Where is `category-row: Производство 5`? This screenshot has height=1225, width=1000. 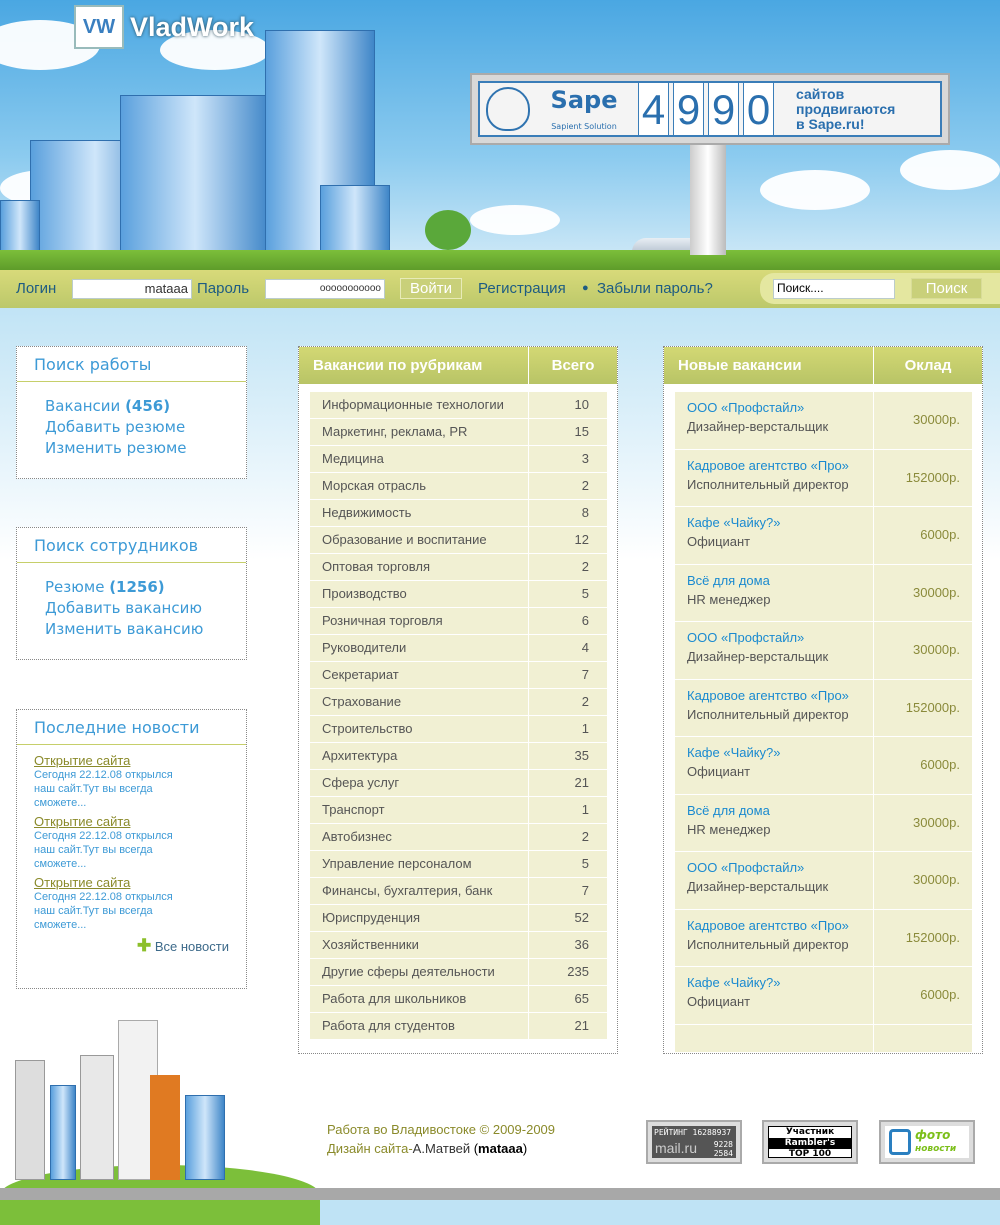
category-row: Производство 5 is located at coordinates (458, 594).